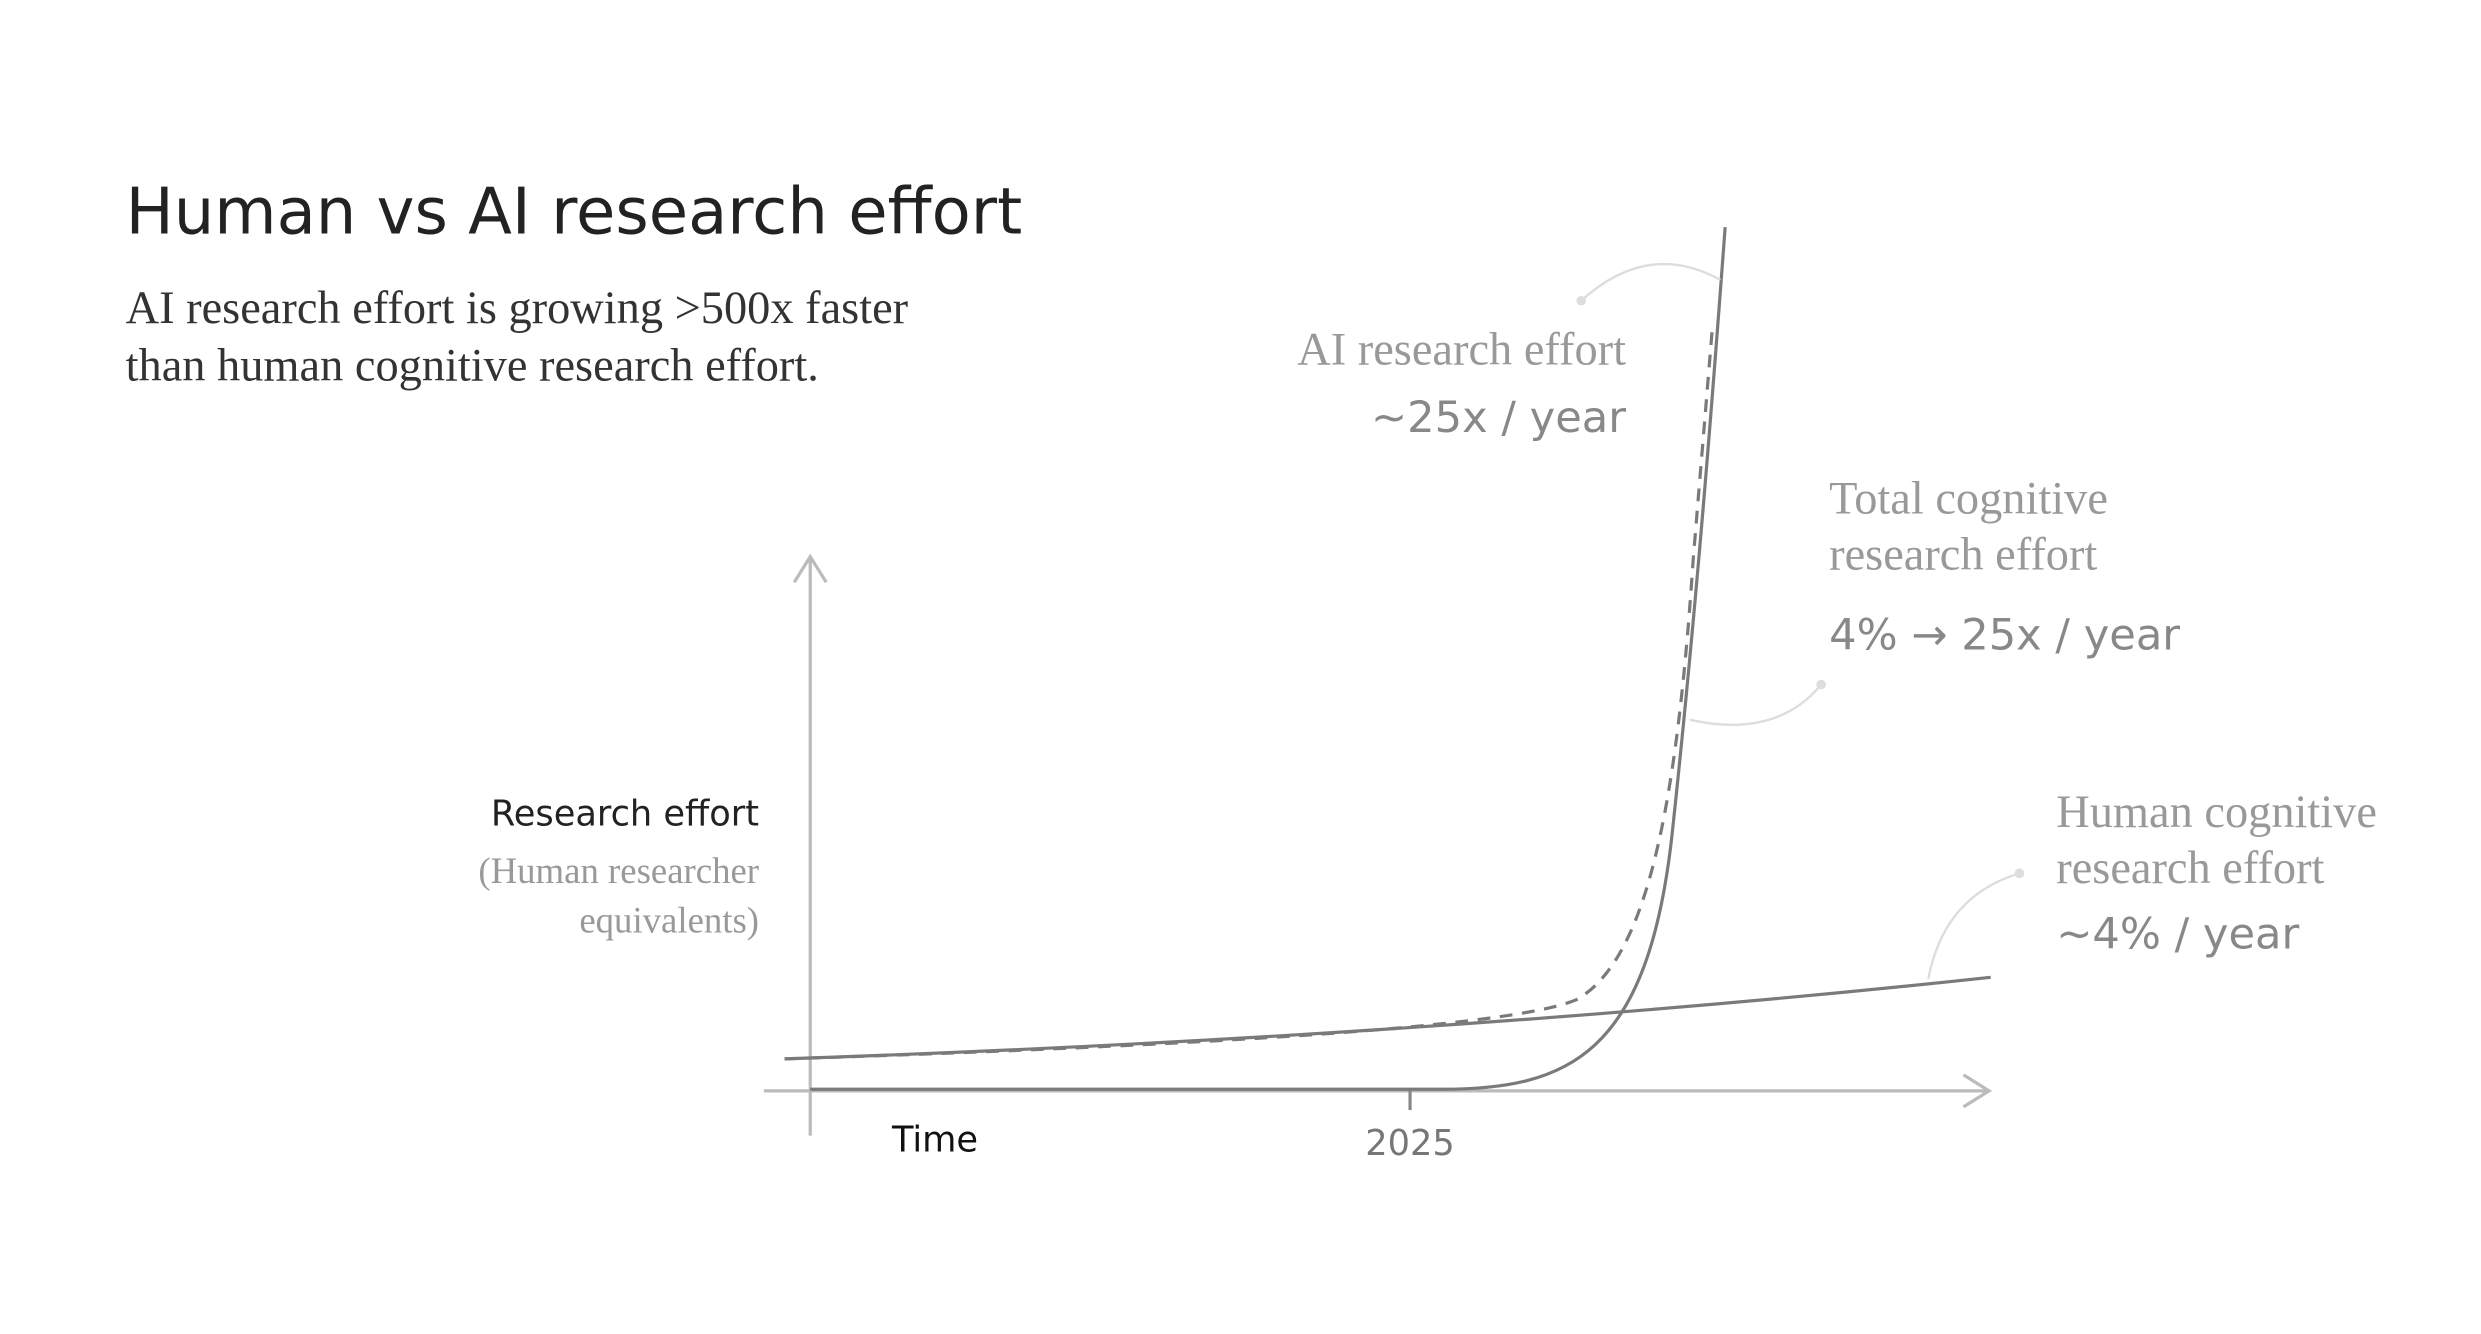 Image resolution: width=2481 pixels, height=1334 pixels. I want to click on y-axis, so click(810, 844).